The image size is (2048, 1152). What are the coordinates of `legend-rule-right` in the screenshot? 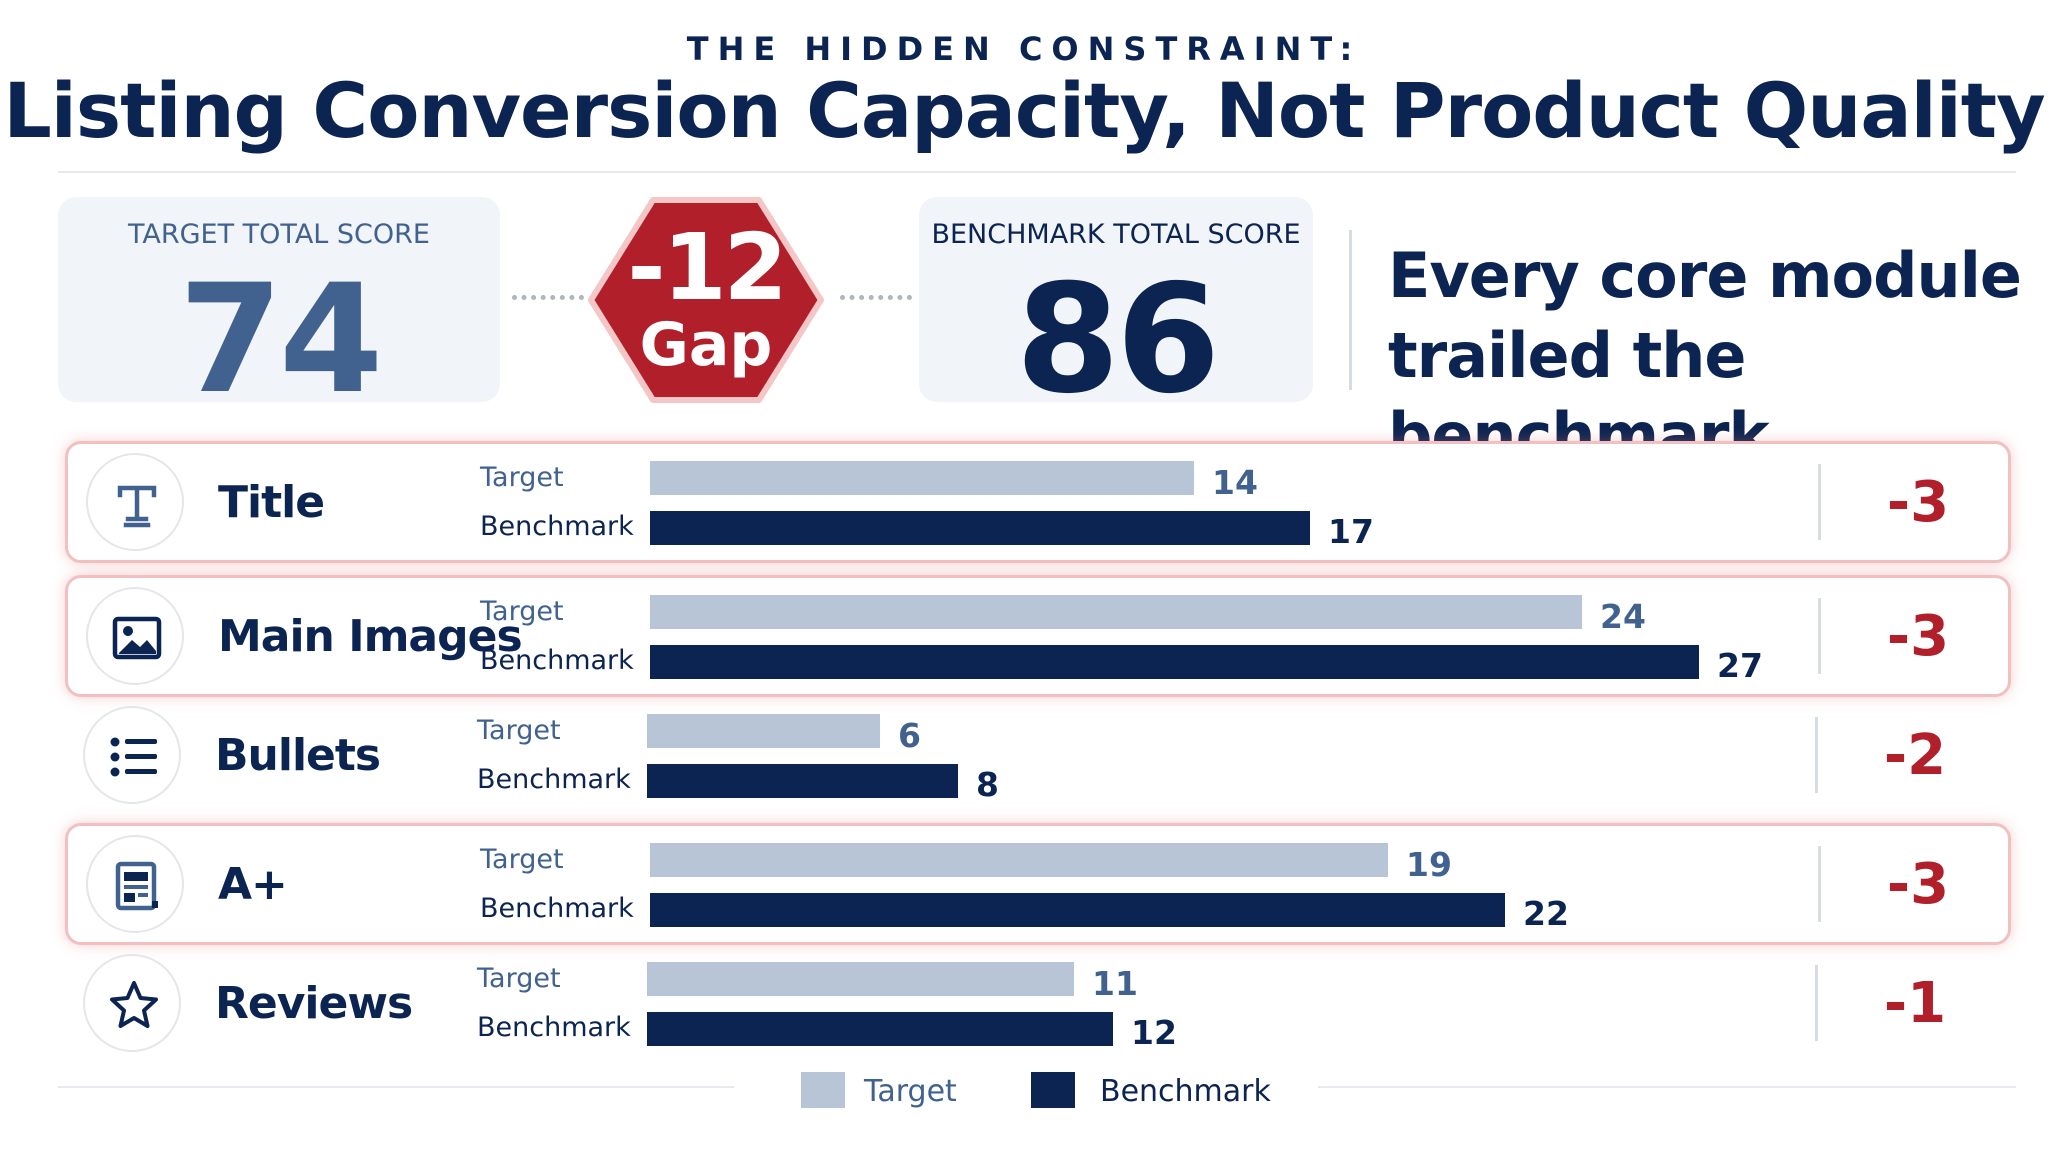 It's located at (1667, 1087).